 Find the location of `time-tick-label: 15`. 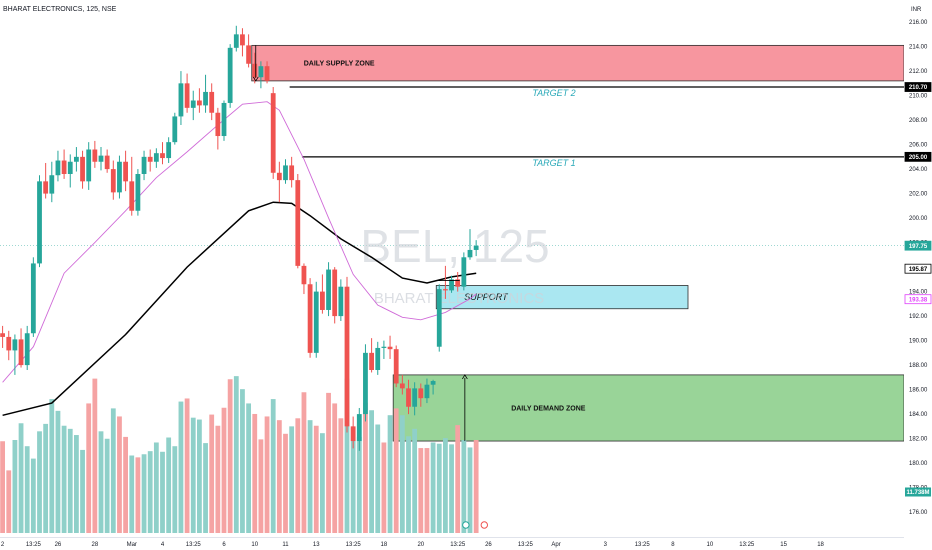

time-tick-label: 15 is located at coordinates (783, 545).